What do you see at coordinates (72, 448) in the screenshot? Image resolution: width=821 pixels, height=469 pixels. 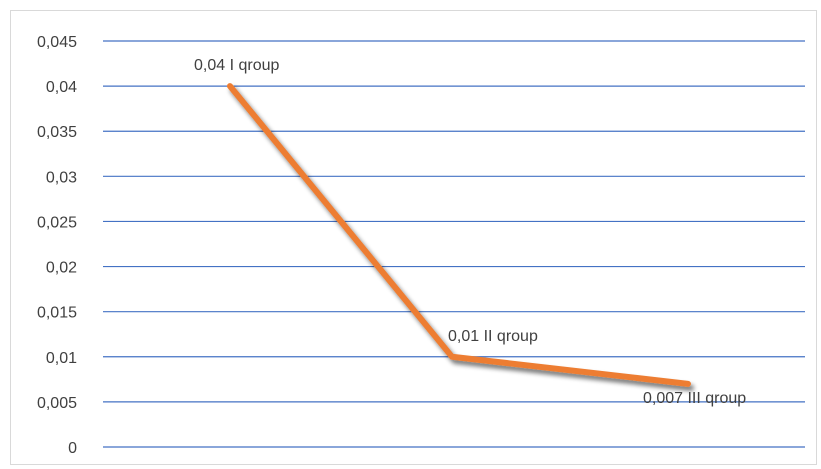 I see `y-tick-label: 0` at bounding box center [72, 448].